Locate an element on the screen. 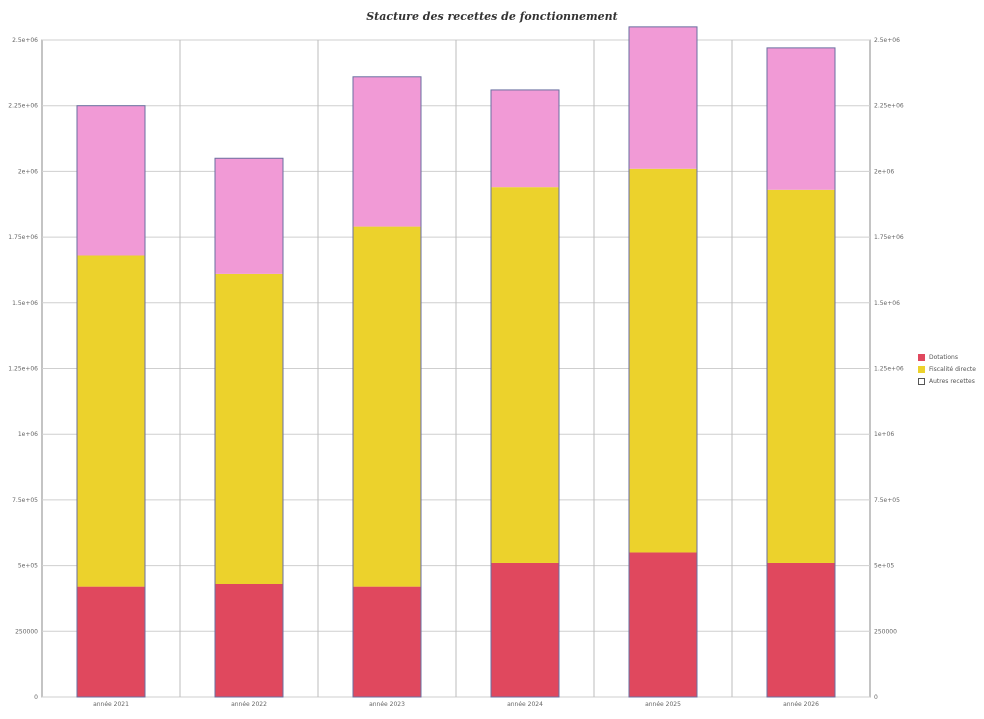  legend-item: Dotations is located at coordinates (947, 357).